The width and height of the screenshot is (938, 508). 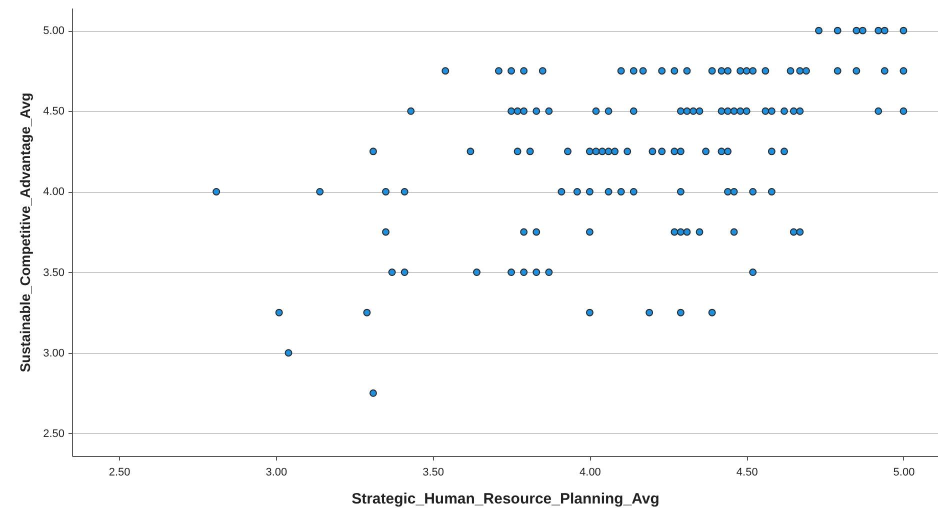 I want to click on x-tick-label: 3.00, so click(x=277, y=472).